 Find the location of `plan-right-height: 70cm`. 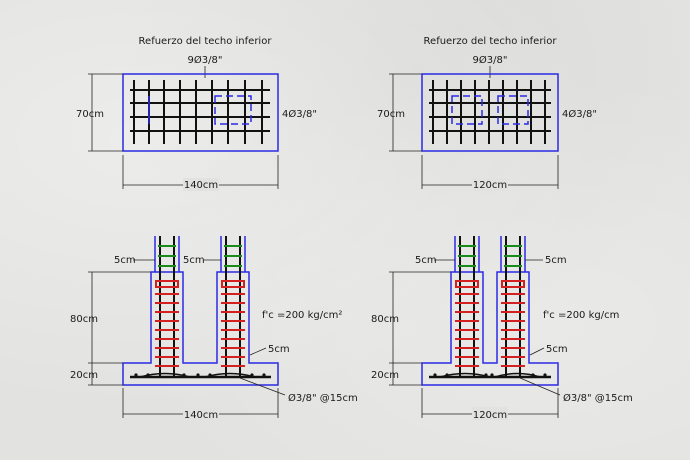

plan-right-height: 70cm is located at coordinates (391, 114).